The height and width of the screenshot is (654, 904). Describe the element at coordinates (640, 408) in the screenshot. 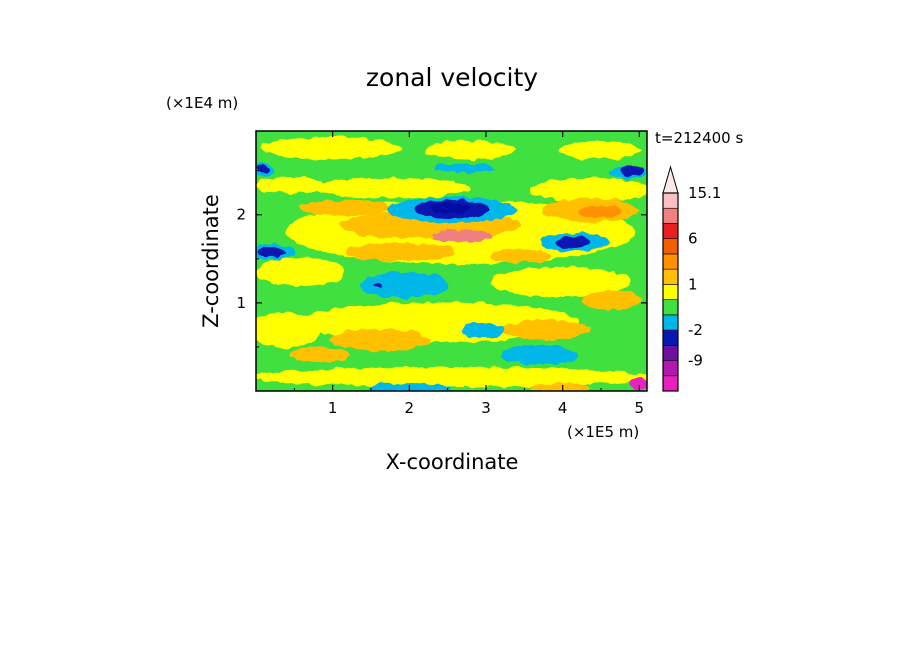

I see `x-tick-label: 5` at that location.